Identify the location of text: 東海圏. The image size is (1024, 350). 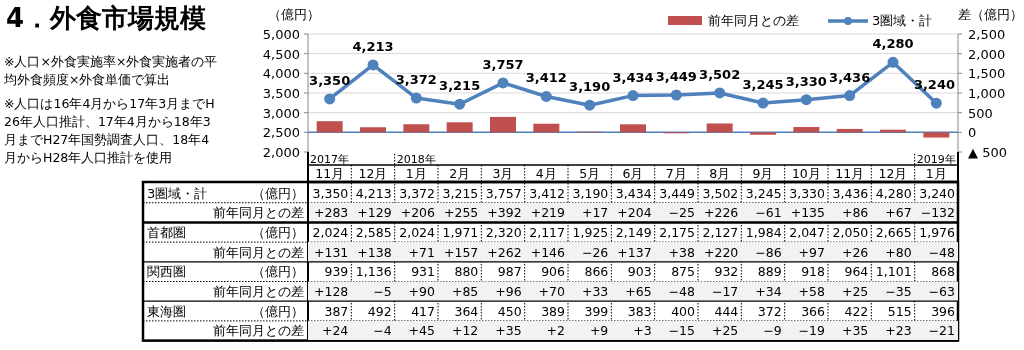
(166, 311).